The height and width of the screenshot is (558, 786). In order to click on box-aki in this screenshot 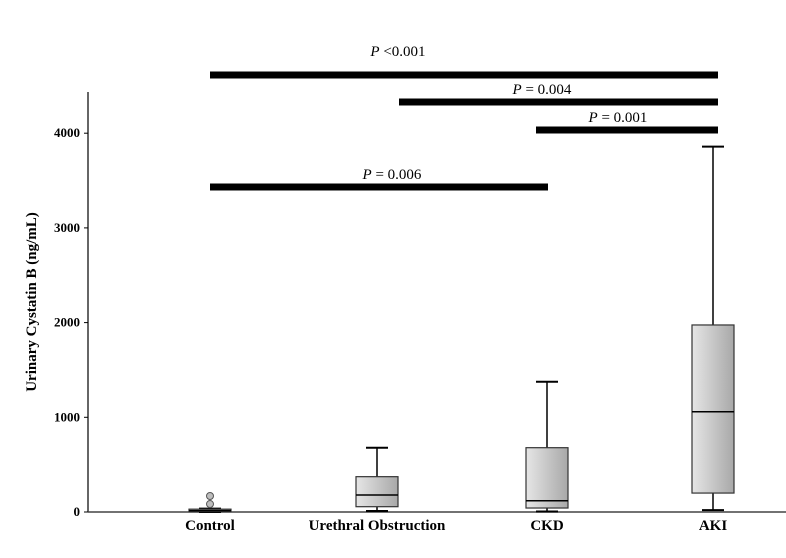, I will do `click(713, 328)`.